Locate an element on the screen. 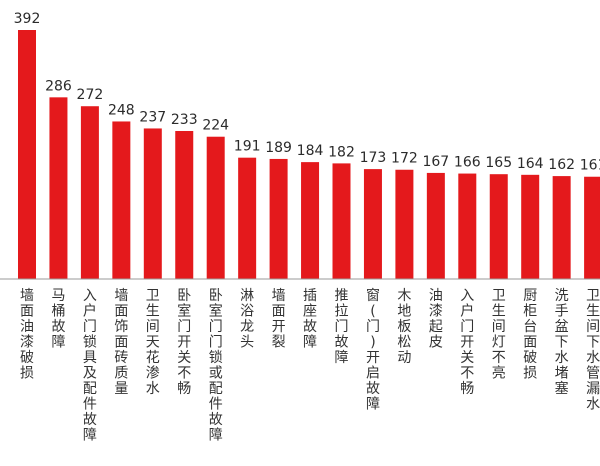 The height and width of the screenshot is (466, 600). value-label: 184 is located at coordinates (310, 151).